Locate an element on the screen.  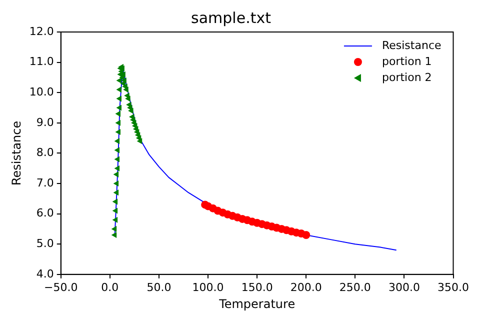
y-tick-label: 12.0 is located at coordinates (41, 31).